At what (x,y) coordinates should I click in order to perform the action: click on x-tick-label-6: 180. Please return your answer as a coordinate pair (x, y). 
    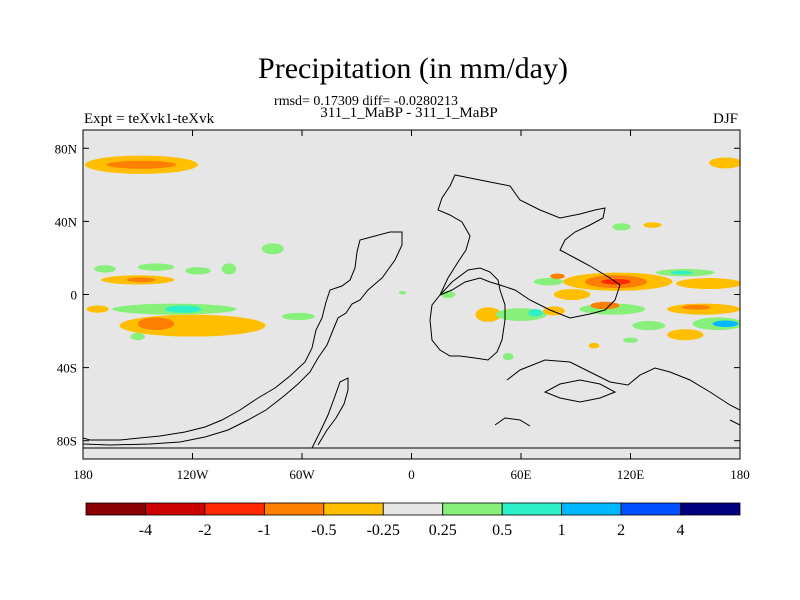
    Looking at the image, I should click on (740, 474).